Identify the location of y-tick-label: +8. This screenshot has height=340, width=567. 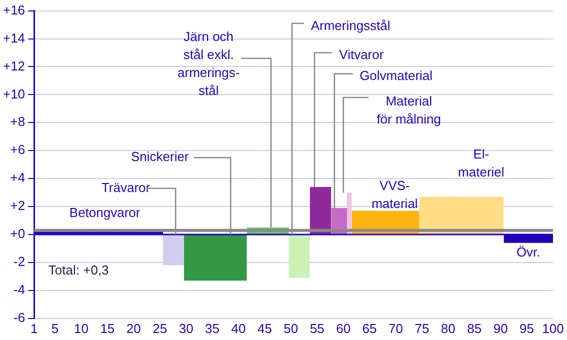
(18, 122).